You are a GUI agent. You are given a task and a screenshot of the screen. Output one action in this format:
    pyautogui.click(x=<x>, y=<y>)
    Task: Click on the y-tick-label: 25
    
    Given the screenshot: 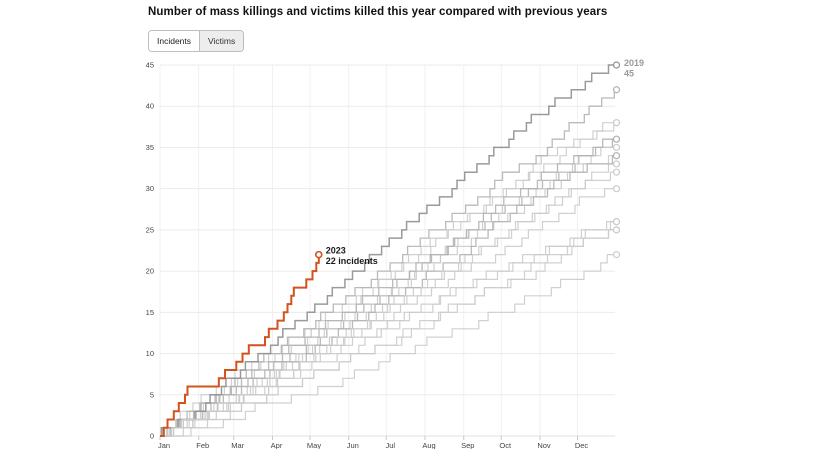 What is the action you would take?
    pyautogui.click(x=150, y=229)
    